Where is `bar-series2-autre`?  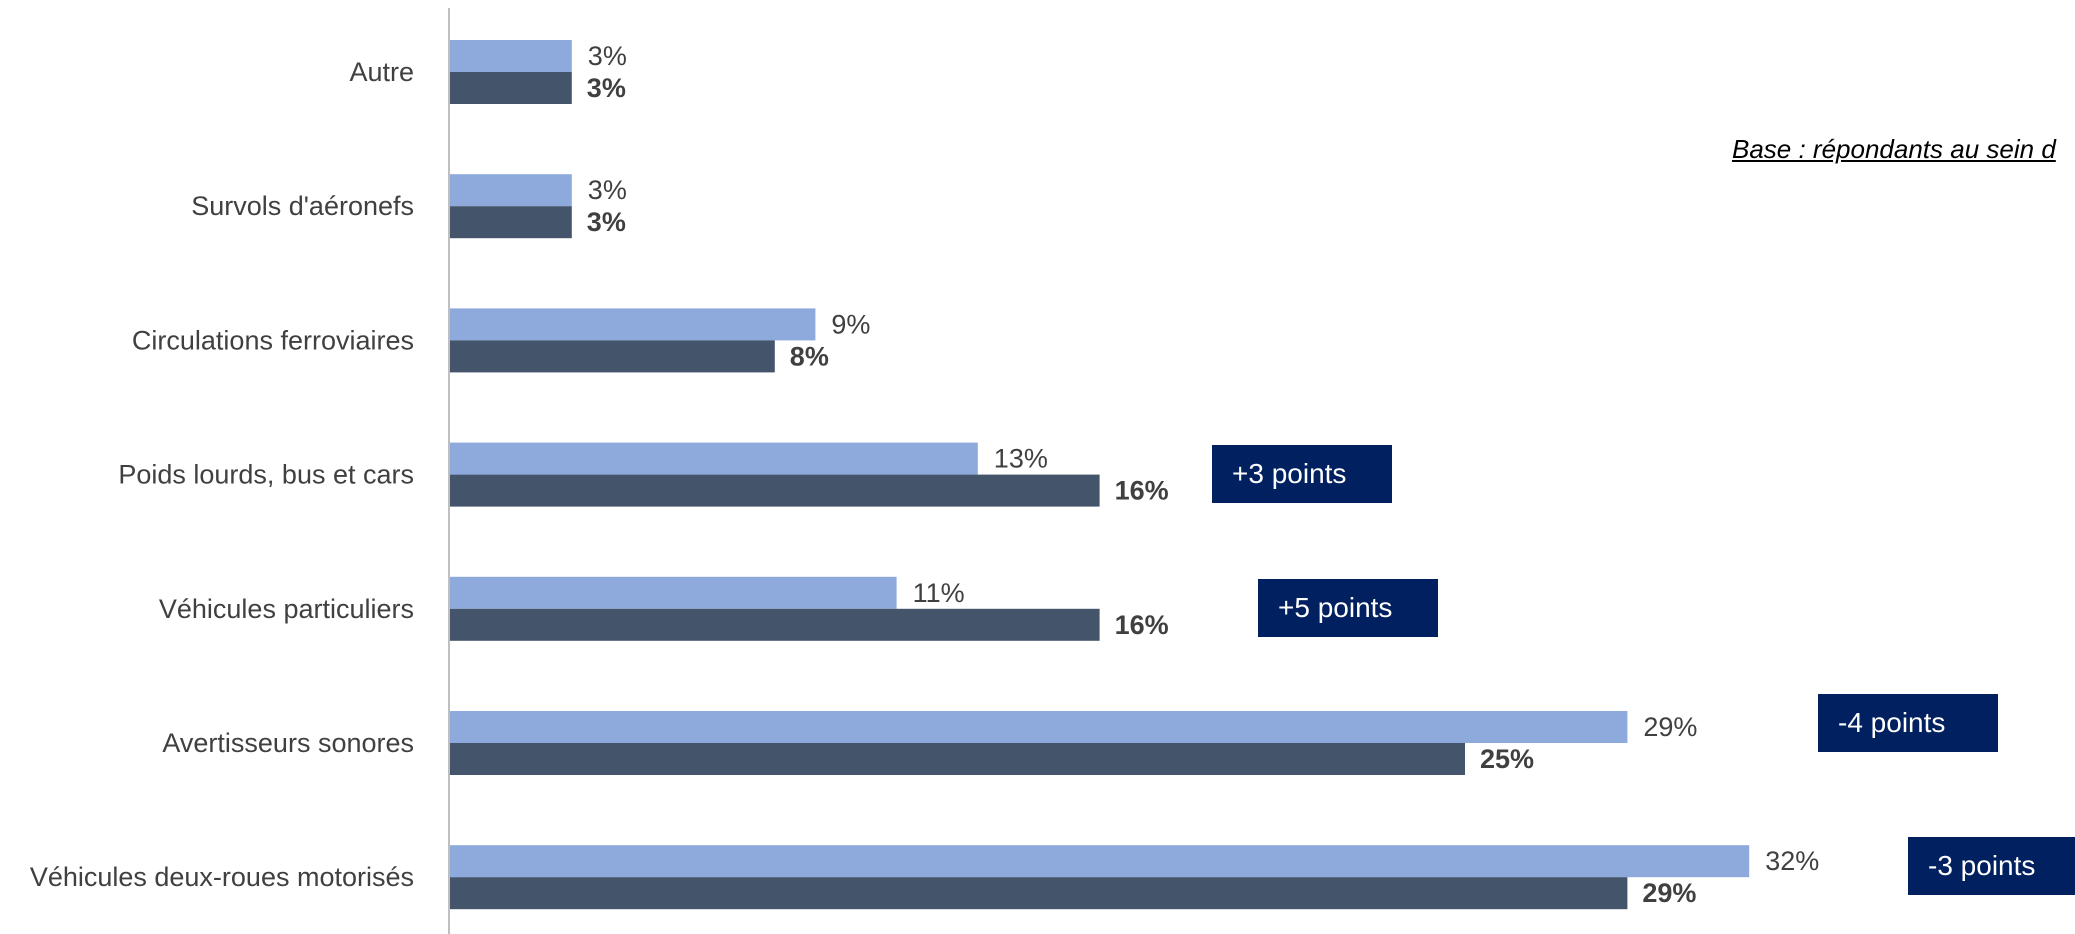 bar-series2-autre is located at coordinates (511, 88).